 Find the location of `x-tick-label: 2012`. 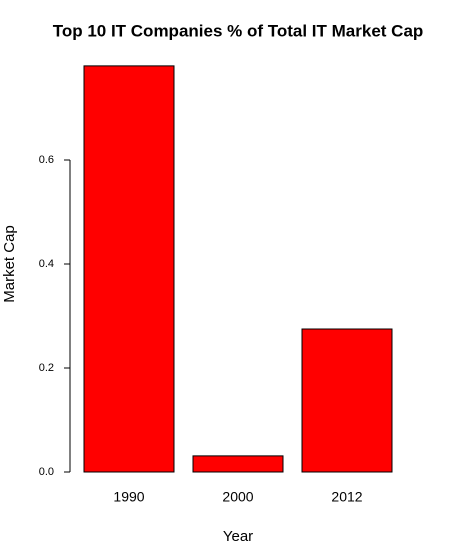

x-tick-label: 2012 is located at coordinates (346, 497).